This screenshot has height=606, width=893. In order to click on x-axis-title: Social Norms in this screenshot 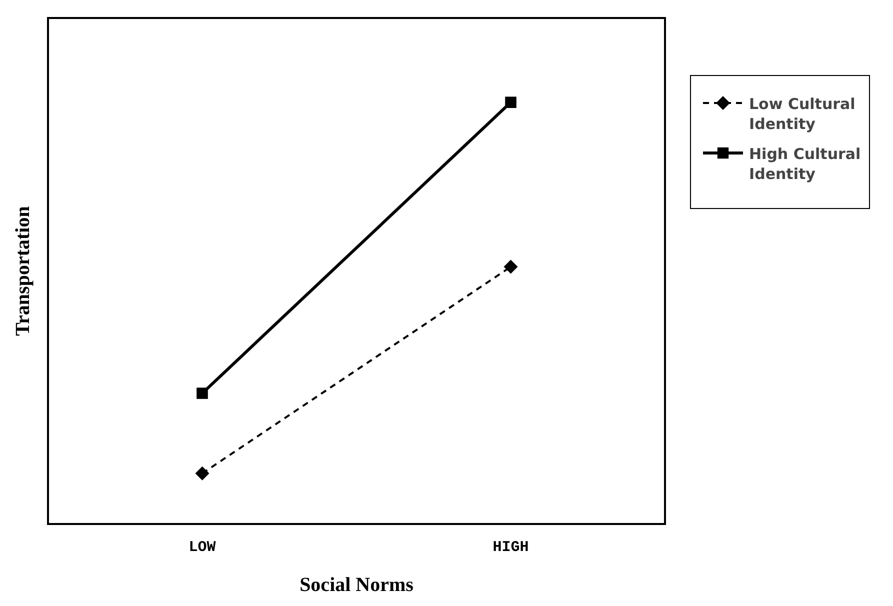, I will do `click(357, 585)`.